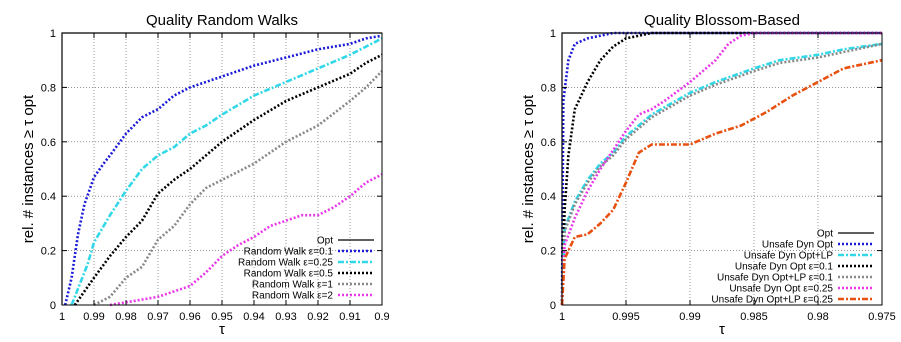  I want to click on x-tick-label: 0.93, so click(285, 317).